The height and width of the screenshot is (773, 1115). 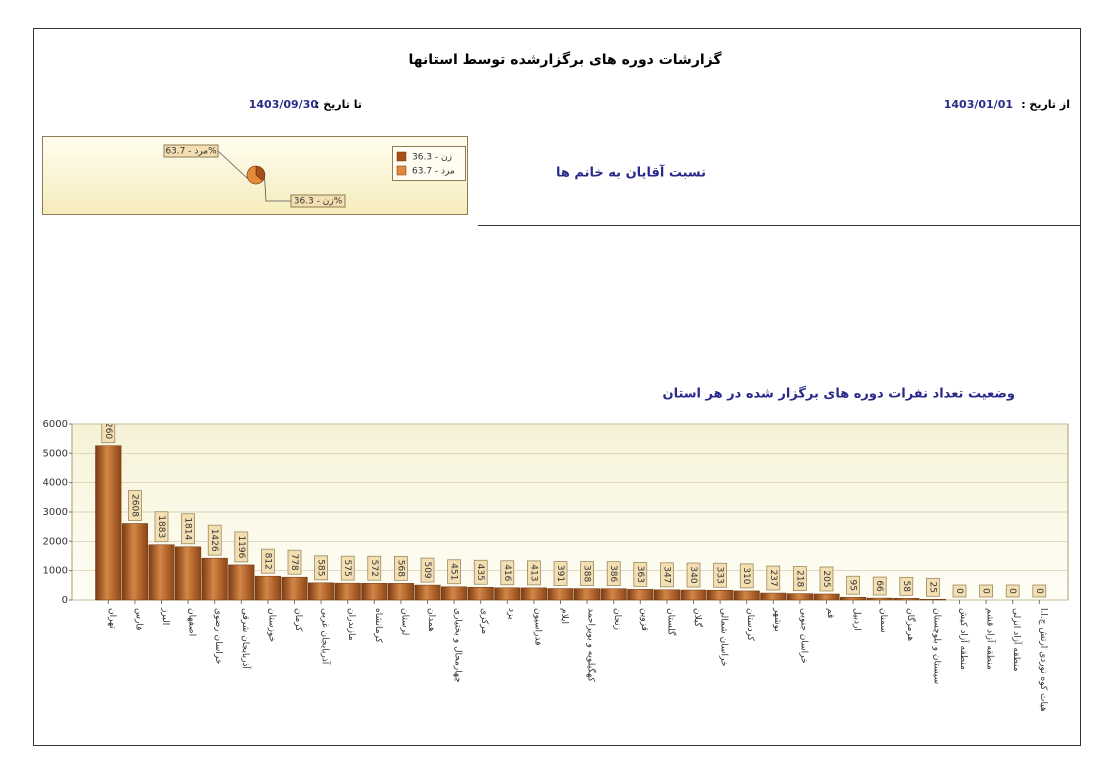 I want to click on y-tick-label: 0, so click(x=65, y=600).